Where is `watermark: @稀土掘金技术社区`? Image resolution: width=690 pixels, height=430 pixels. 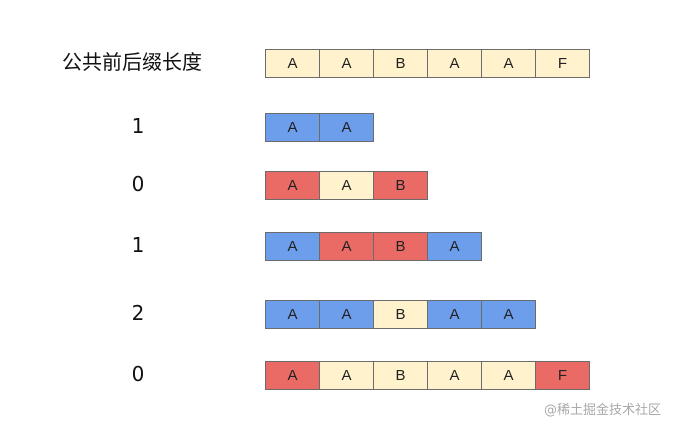
watermark: @稀土掘金技术社区 is located at coordinates (603, 410).